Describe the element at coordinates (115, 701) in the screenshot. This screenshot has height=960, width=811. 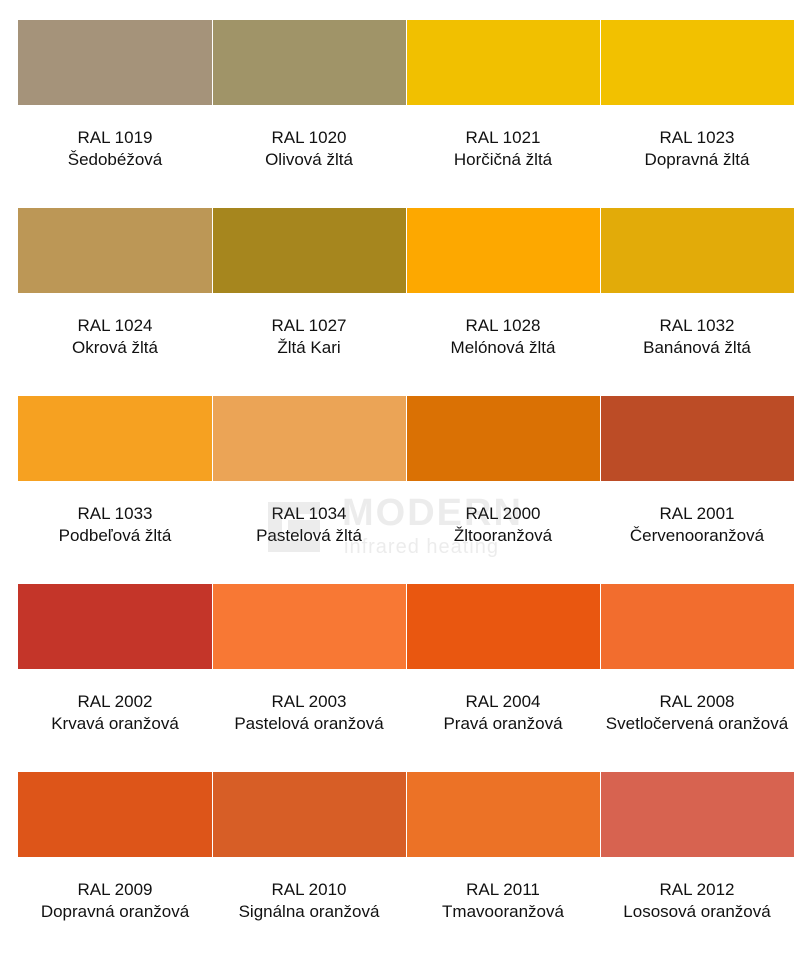
I see `ral-code: RAL 2002` at that location.